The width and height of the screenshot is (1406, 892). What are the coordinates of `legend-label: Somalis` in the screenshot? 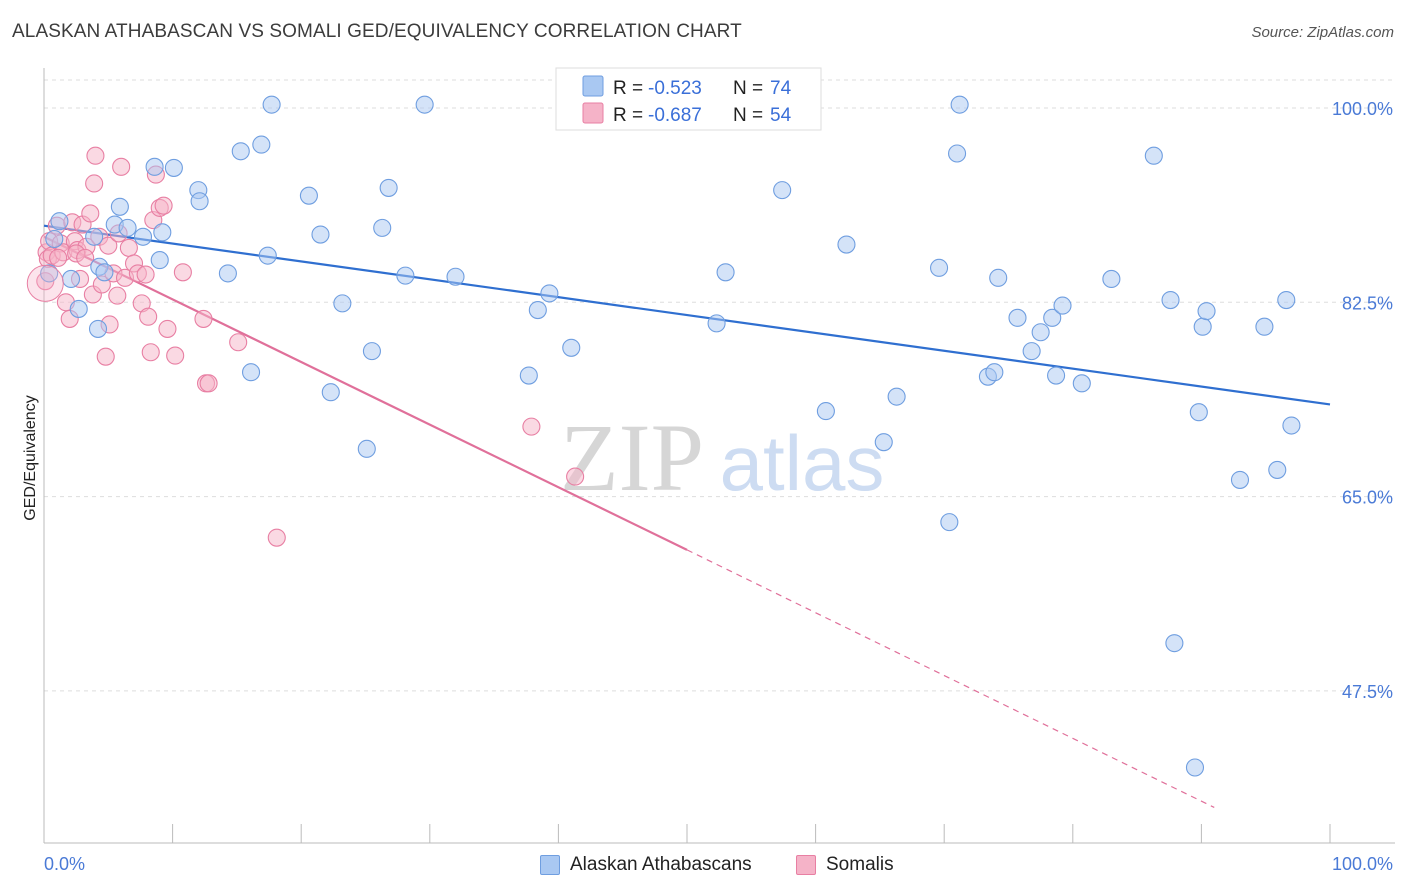 It's located at (860, 864).